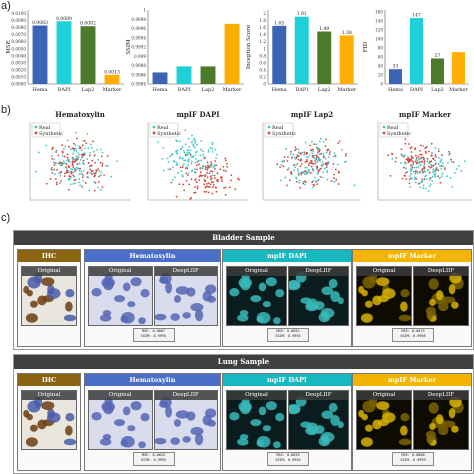  I want to click on y-tick-label: 60, so click(381, 57).